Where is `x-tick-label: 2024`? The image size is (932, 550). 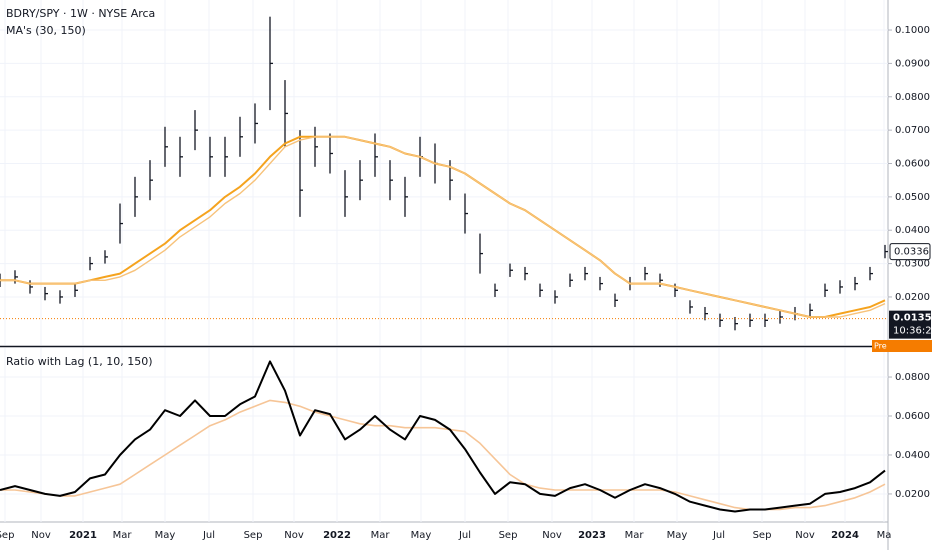 x-tick-label: 2024 is located at coordinates (845, 535).